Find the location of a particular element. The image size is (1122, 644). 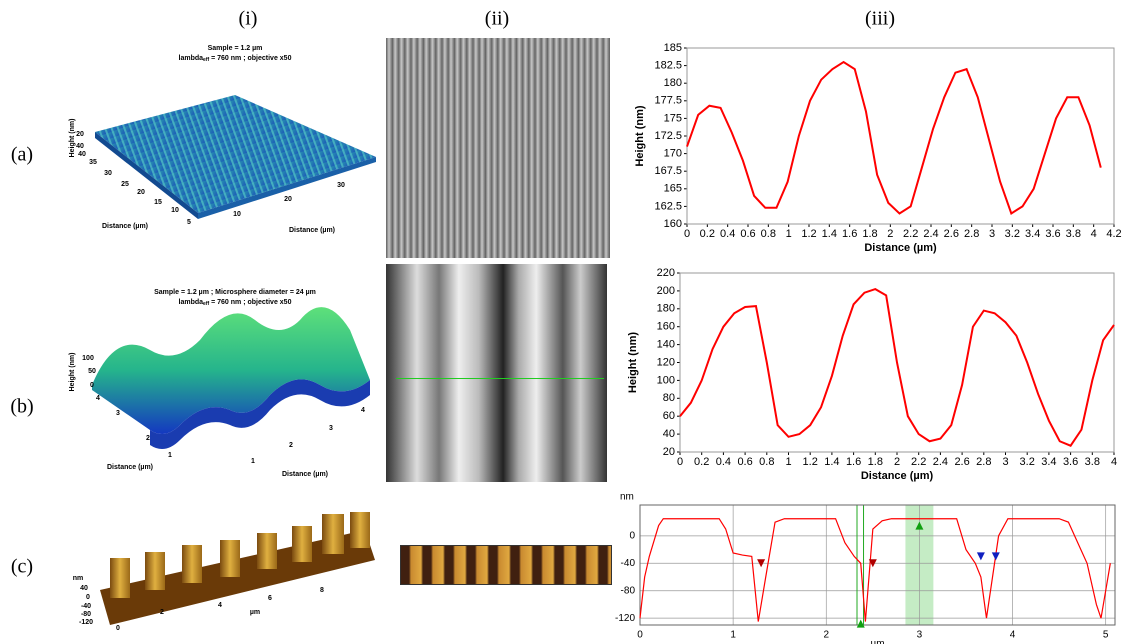

y-axis-label: Height (nm) is located at coordinates (640, 135).